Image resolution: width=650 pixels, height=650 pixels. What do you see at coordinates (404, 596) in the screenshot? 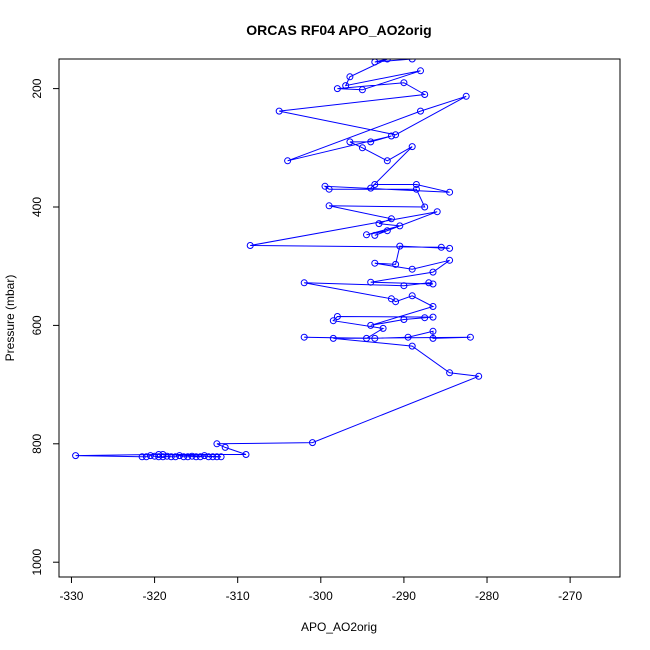
I see `x-tick-label: -290` at bounding box center [404, 596].